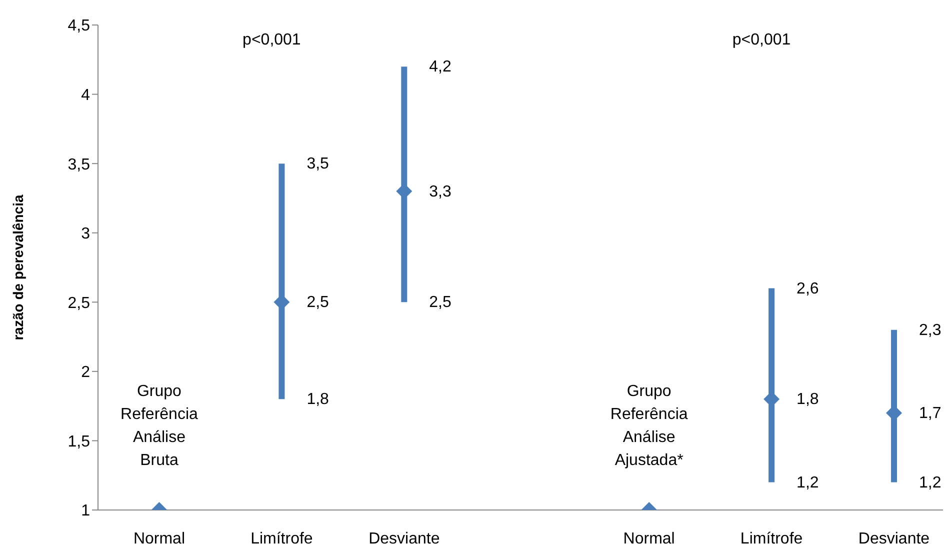 This screenshot has width=945, height=553. Describe the element at coordinates (318, 164) in the screenshot. I see `annotation: 3,5` at that location.